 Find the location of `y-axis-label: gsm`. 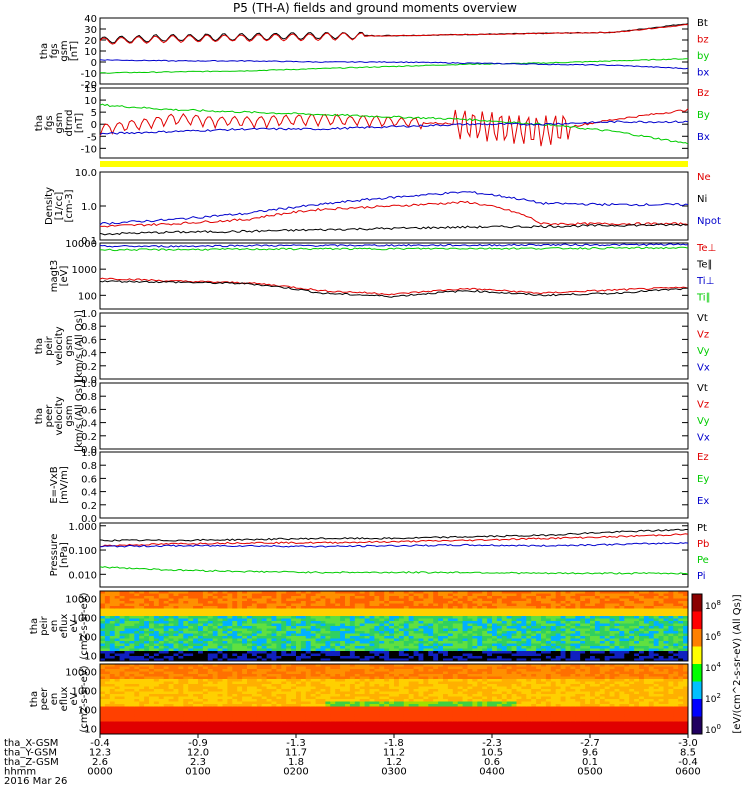

y-axis-label: gsm is located at coordinates (59, 122).